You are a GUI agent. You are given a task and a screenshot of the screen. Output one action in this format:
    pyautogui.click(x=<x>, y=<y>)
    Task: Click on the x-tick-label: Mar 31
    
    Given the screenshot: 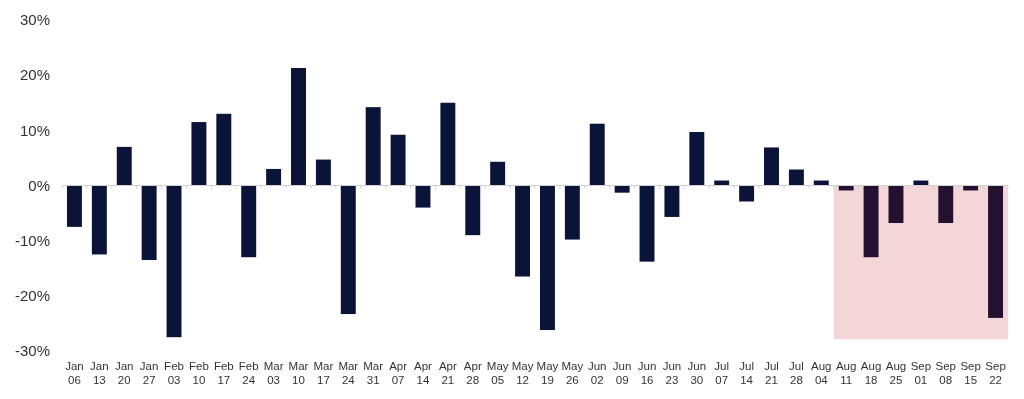 What is the action you would take?
    pyautogui.click(x=373, y=373)
    